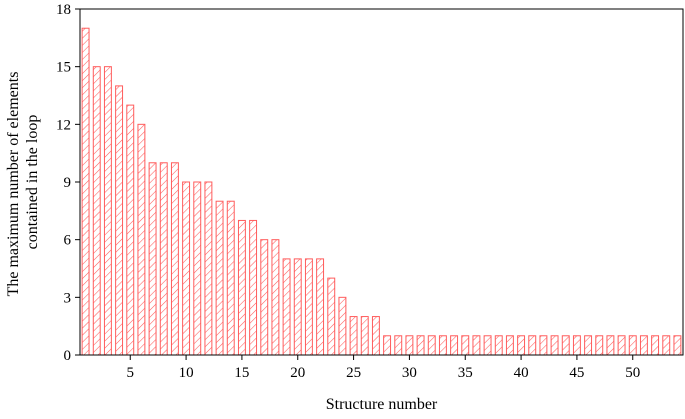  I want to click on x-tick-label: 15, so click(241, 373).